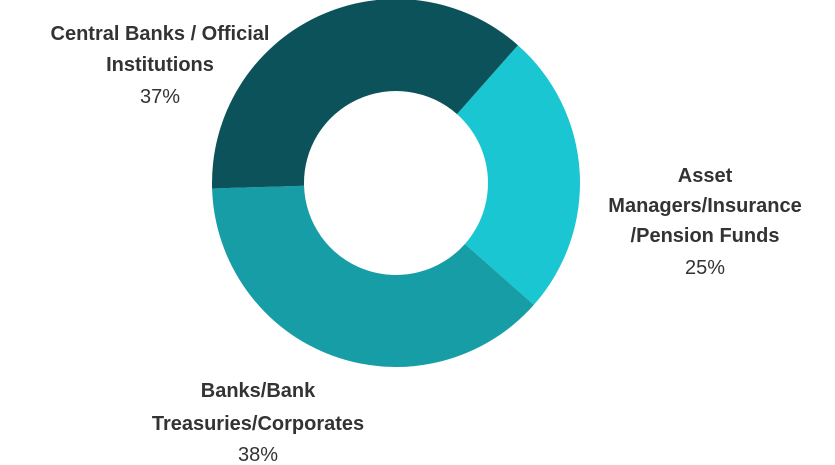  What do you see at coordinates (705, 268) in the screenshot?
I see `slice-pct-asset-managers: 25%` at bounding box center [705, 268].